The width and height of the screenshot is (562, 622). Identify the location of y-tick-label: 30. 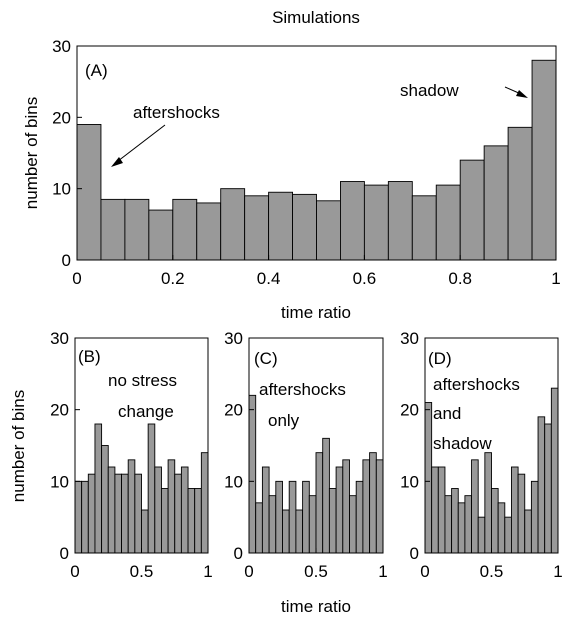
(61, 46).